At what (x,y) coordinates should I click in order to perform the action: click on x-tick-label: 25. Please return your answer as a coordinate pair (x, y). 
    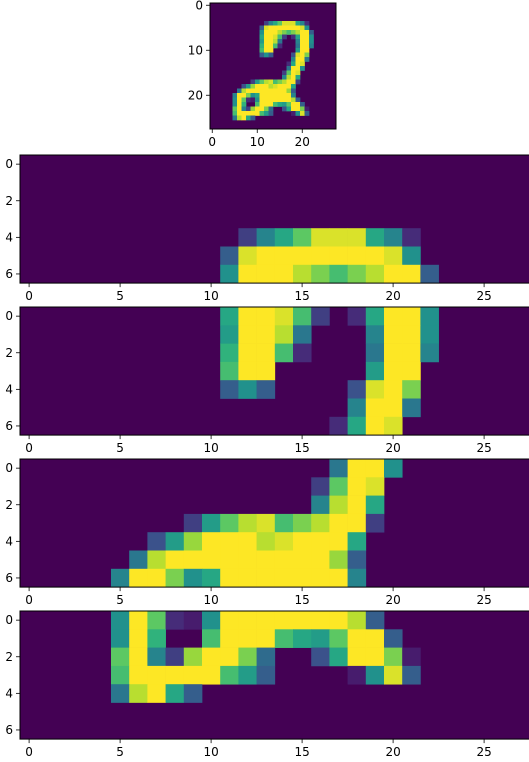
    Looking at the image, I should click on (483, 448).